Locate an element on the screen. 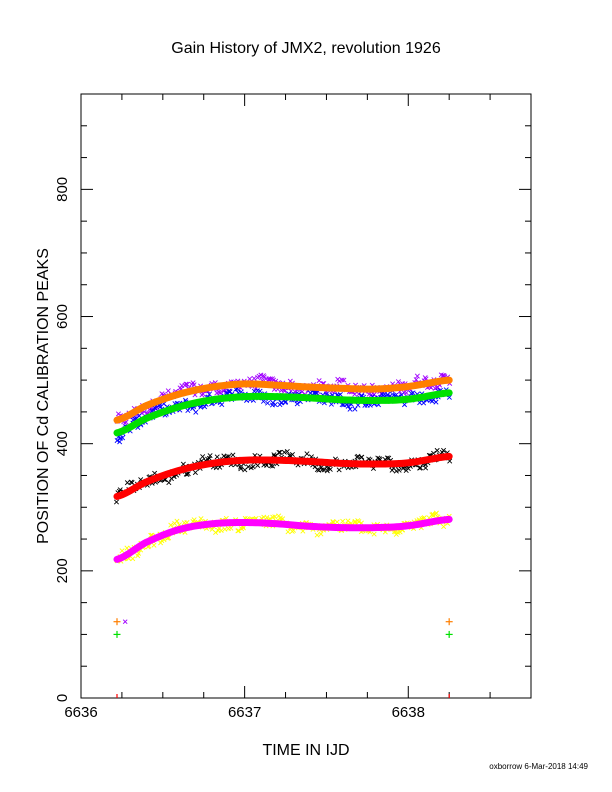  footer-note: oxborrow 6-Mar-2018 14:49 is located at coordinates (538, 766).